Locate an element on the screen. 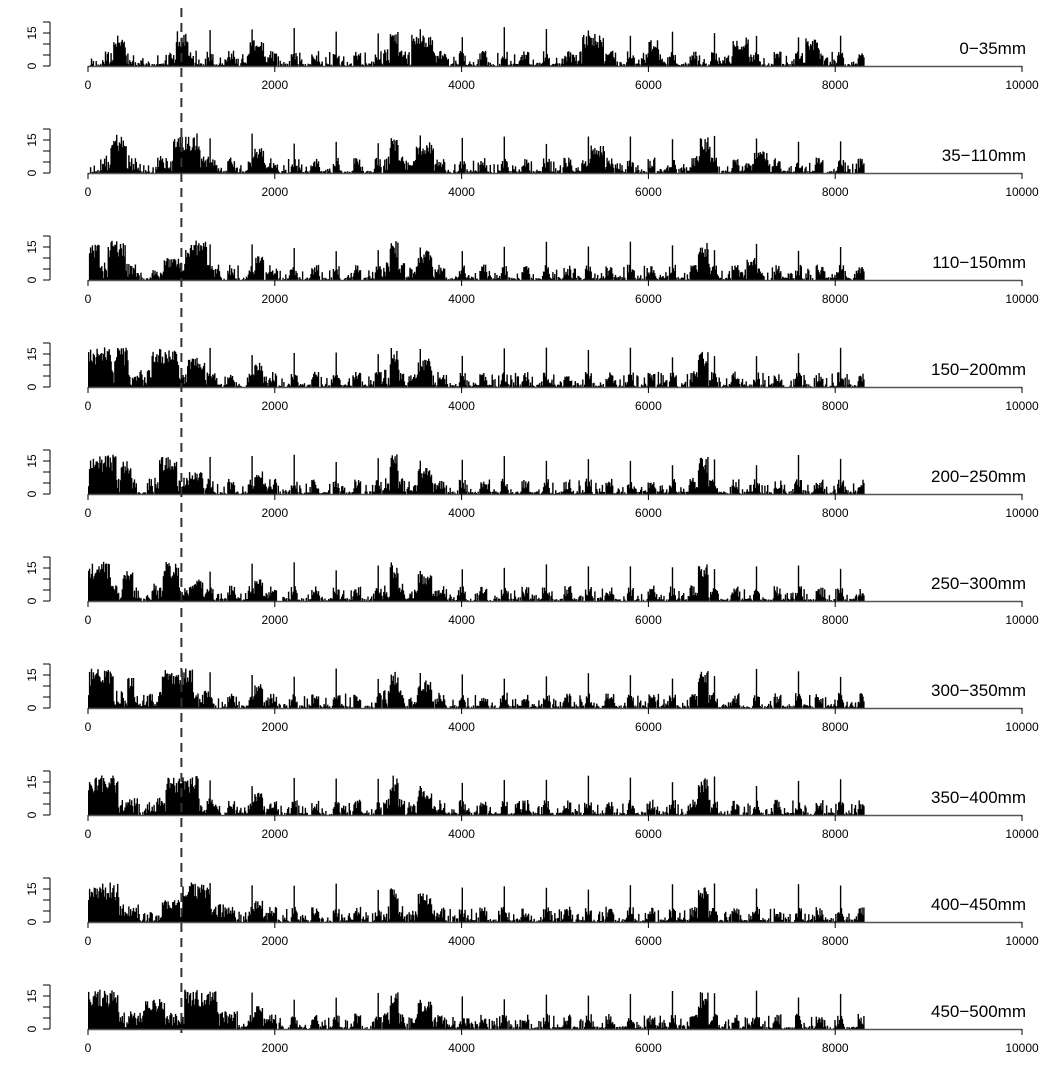 This screenshot has height=1074, width=1052. x-tick-label: 2000 is located at coordinates (274, 620).